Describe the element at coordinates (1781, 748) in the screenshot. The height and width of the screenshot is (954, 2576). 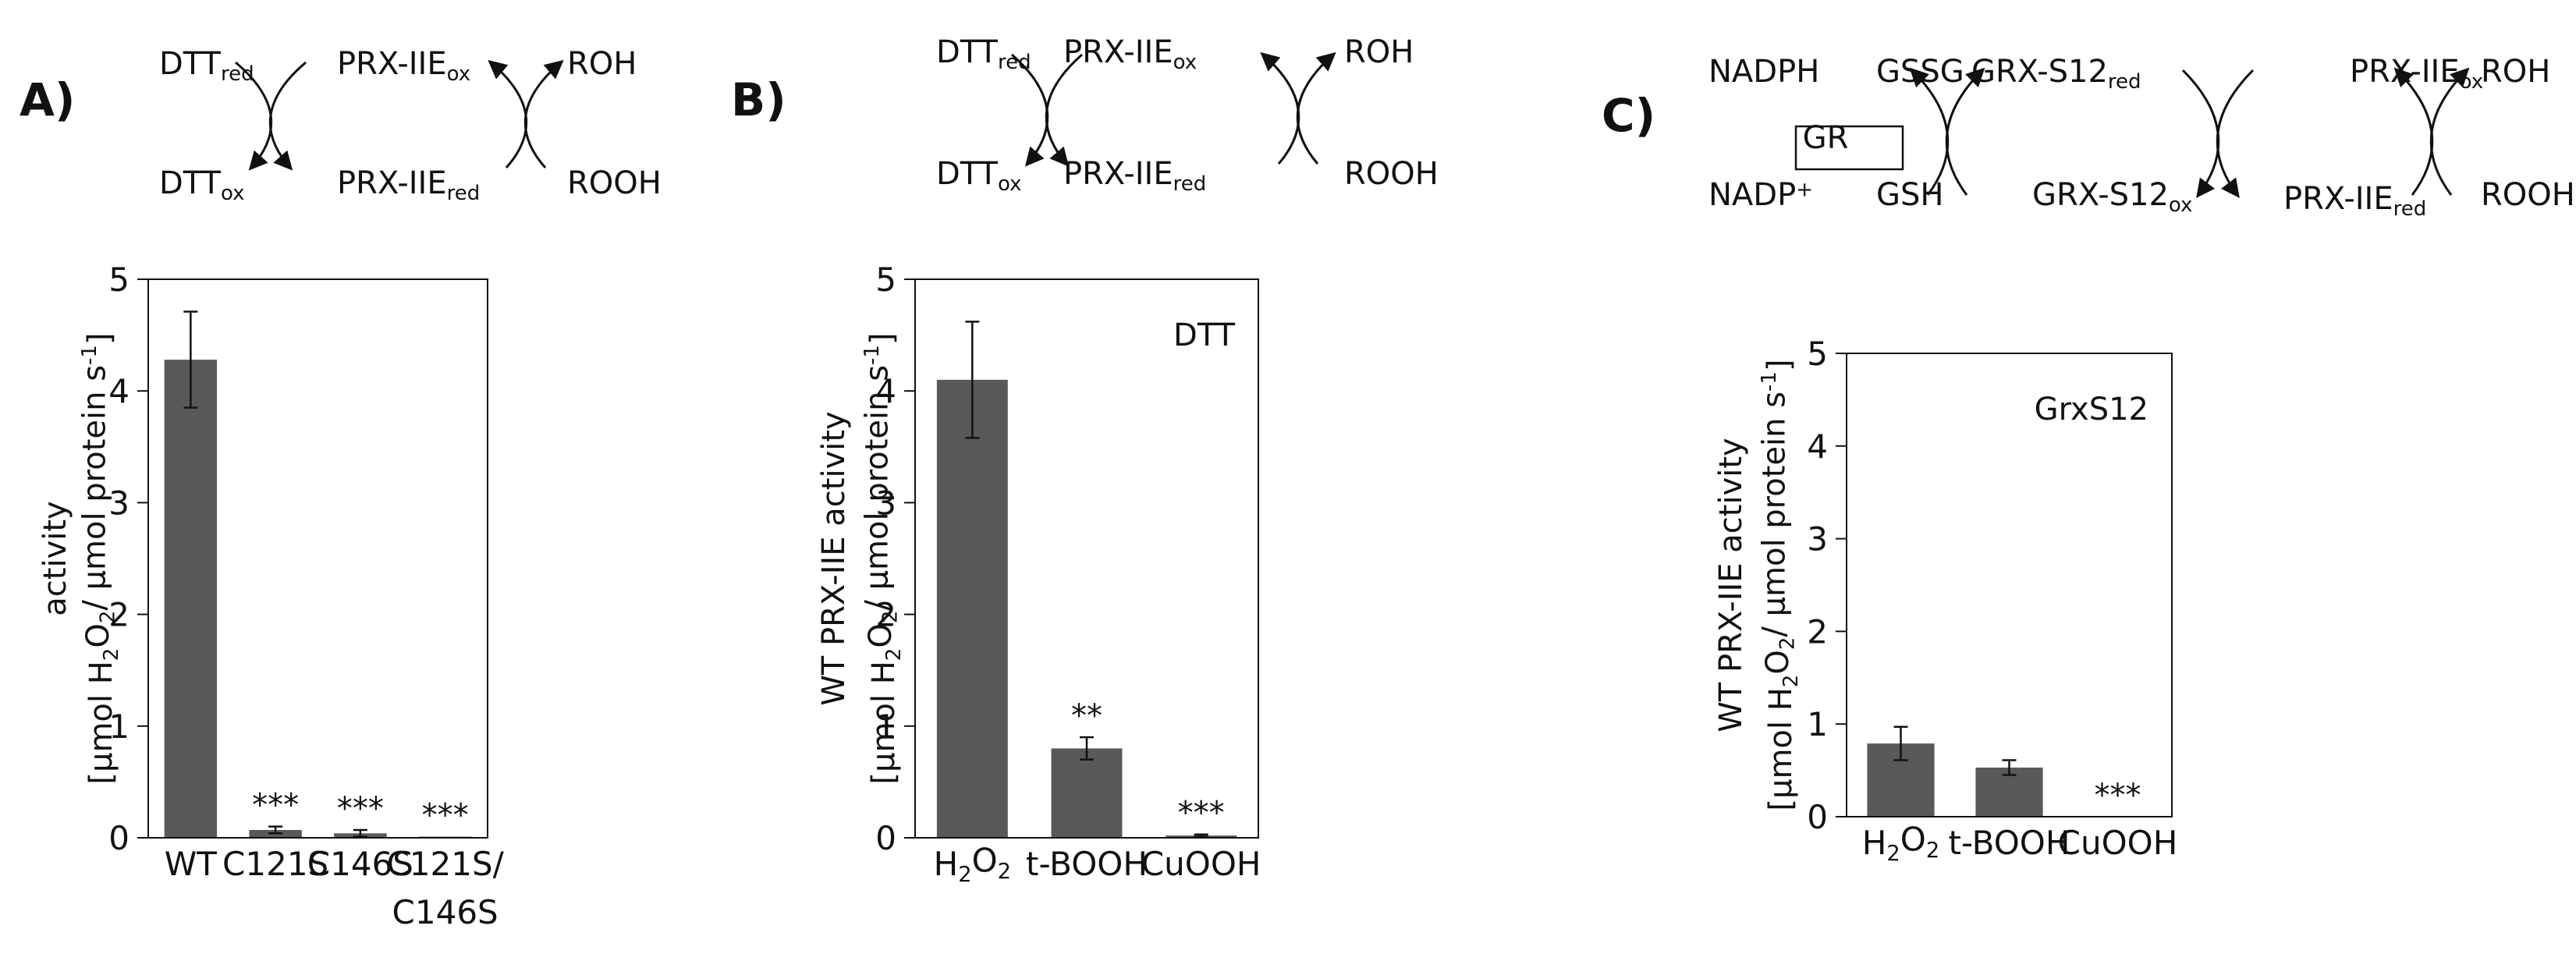
I see `text-segment: [µmol H` at that location.